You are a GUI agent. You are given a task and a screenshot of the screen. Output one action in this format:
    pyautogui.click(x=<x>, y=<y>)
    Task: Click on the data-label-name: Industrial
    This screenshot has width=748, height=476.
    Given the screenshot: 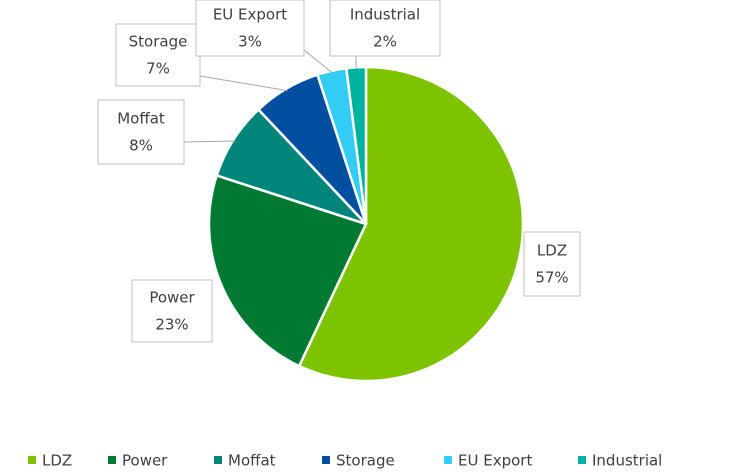 What is the action you would take?
    pyautogui.click(x=385, y=15)
    